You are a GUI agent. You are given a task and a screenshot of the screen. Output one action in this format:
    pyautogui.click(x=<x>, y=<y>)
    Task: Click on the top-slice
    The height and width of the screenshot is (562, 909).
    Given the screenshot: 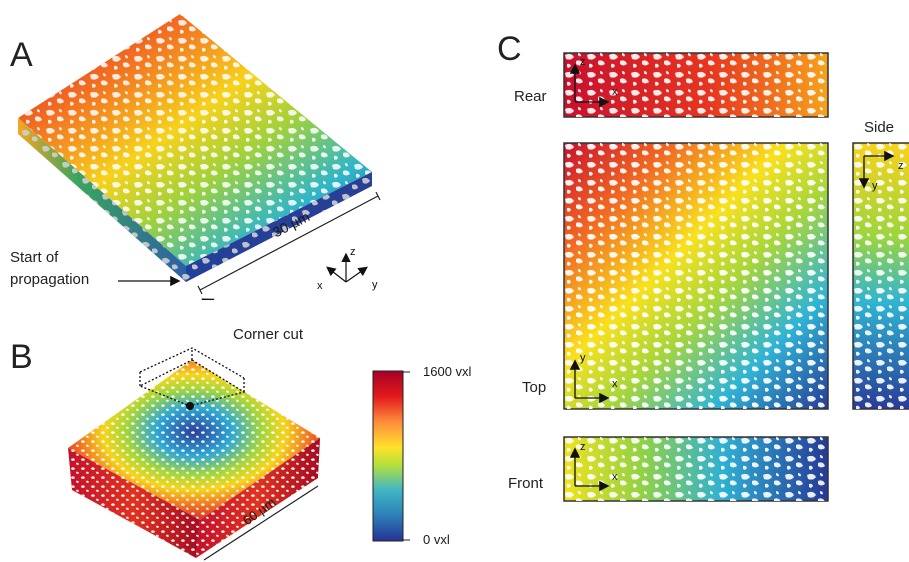 What is the action you would take?
    pyautogui.click(x=696, y=276)
    